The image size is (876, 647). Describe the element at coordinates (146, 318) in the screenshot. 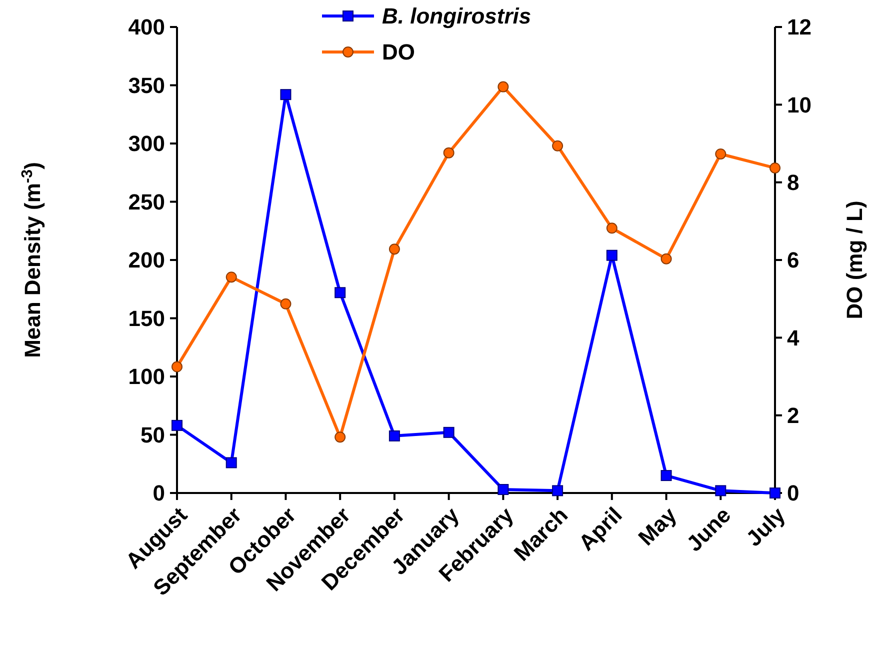

I see `y-tick-label: 150` at that location.